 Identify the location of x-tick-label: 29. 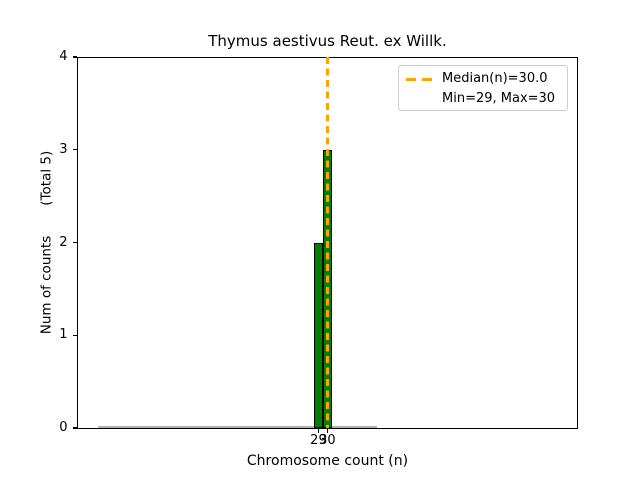
(318, 440).